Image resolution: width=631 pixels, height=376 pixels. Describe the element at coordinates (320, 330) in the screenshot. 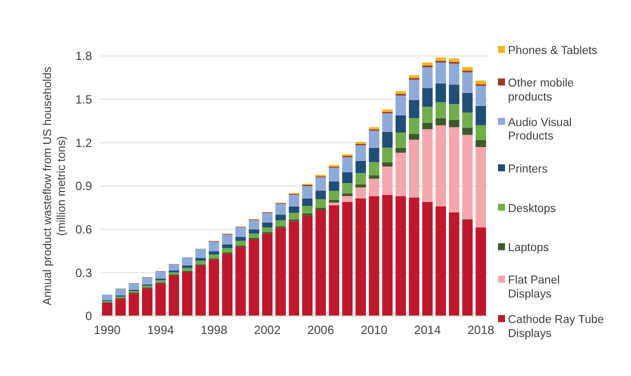

I see `x-tick-label: 2006` at that location.